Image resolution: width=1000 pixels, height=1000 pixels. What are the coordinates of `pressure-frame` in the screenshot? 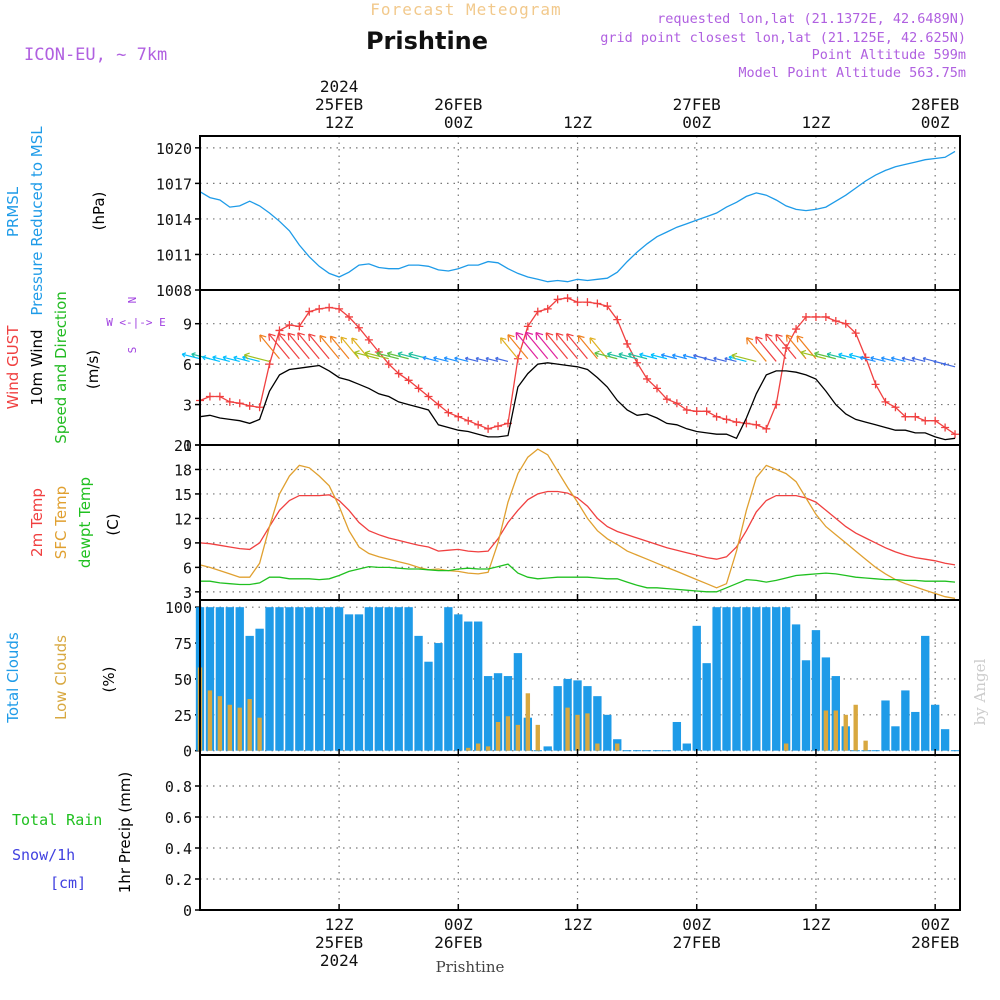 It's located at (580, 213).